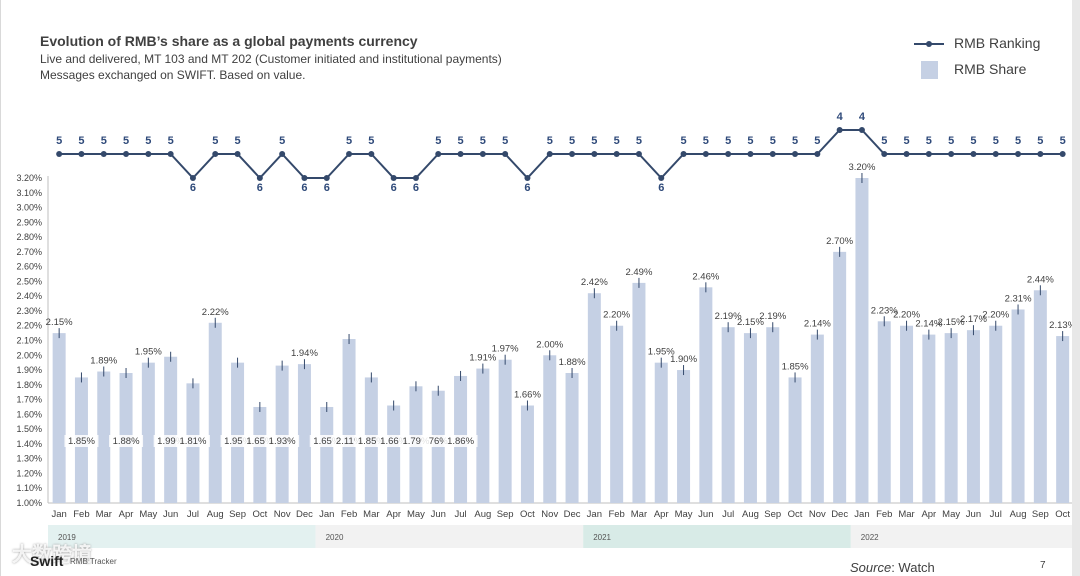 The width and height of the screenshot is (1080, 576). What do you see at coordinates (861, 514) in the screenshot?
I see `x-tick-label: Jan` at bounding box center [861, 514].